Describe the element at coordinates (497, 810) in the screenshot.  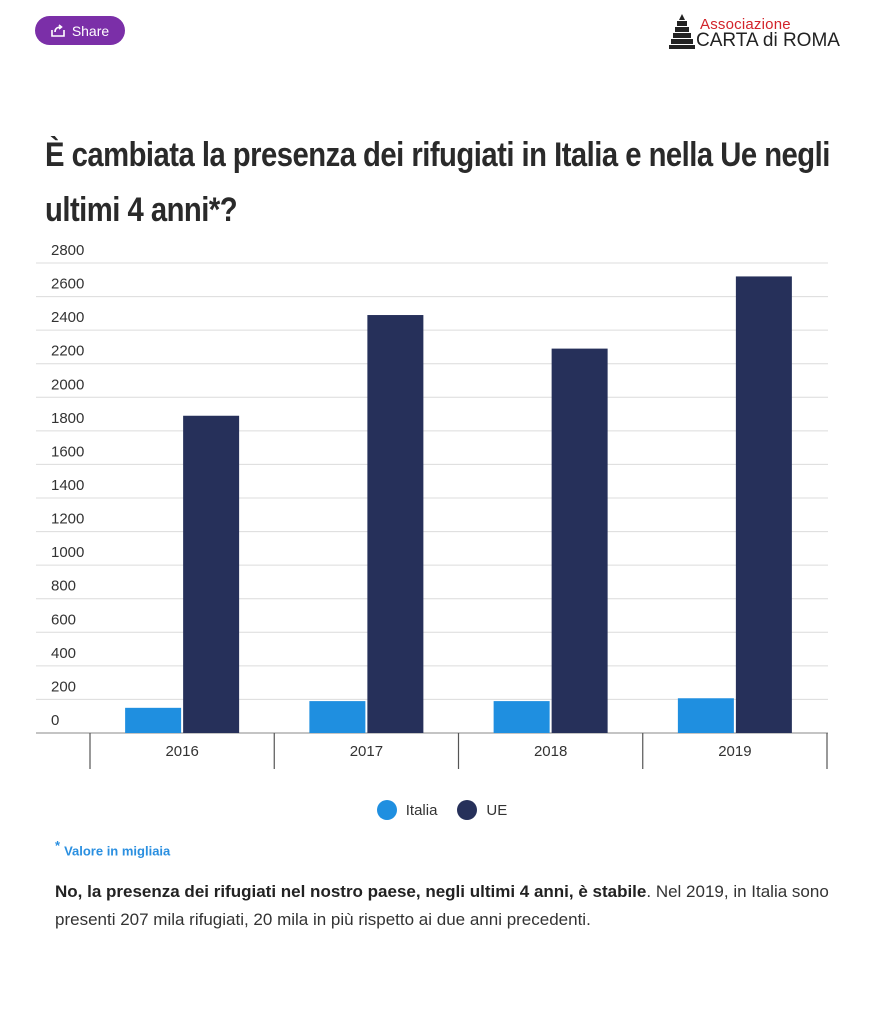
I see `legend-label-ue: UE` at that location.